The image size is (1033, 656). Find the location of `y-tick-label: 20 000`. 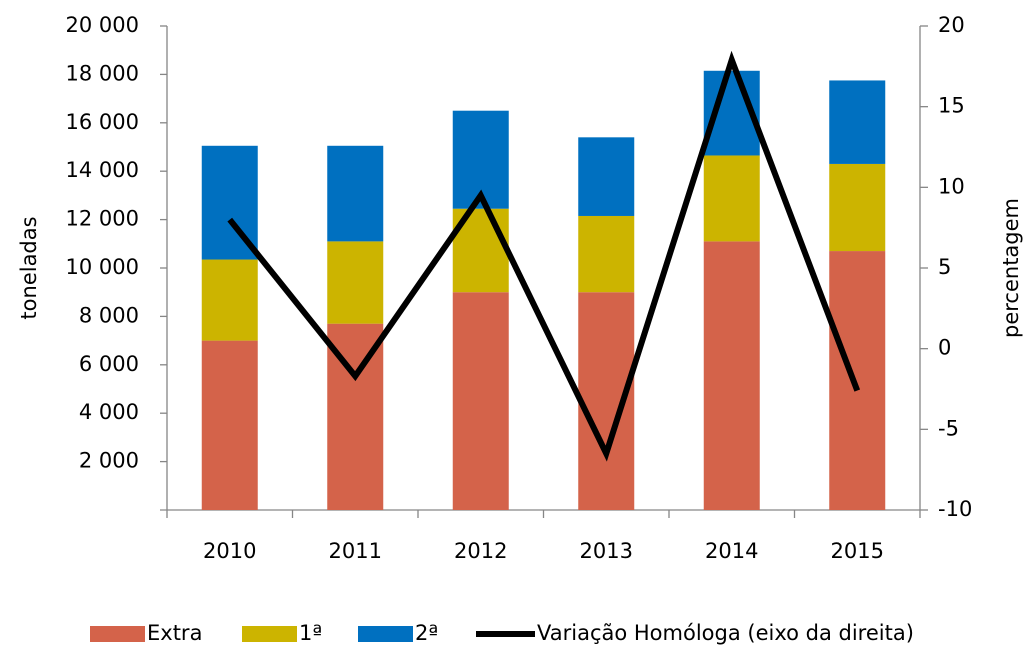

y-tick-label: 20 000 is located at coordinates (102, 25).